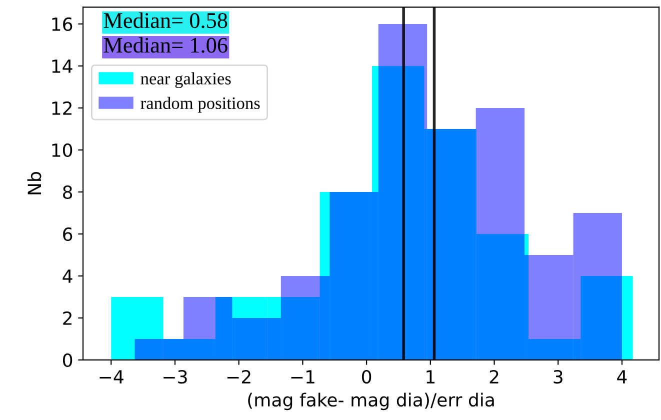 This screenshot has height=420, width=661. Describe the element at coordinates (112, 377) in the screenshot. I see `x-tick-label: −4` at that location.